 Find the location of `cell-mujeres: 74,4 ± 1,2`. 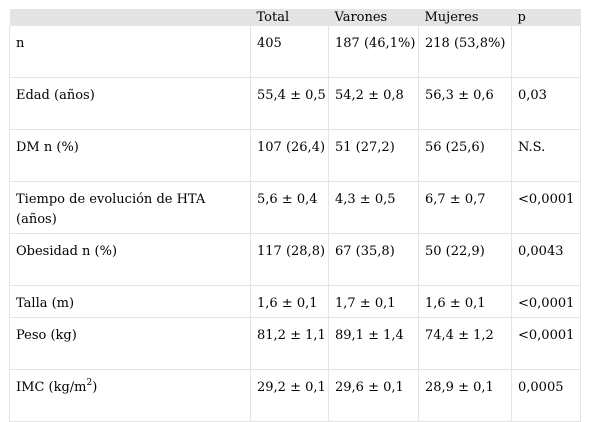

cell-mujeres: 74,4 ± 1,2 is located at coordinates (465, 343).